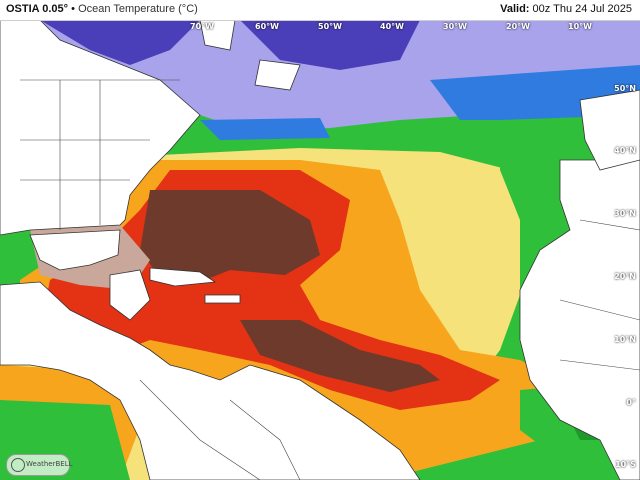 The height and width of the screenshot is (480, 640). What do you see at coordinates (625, 213) in the screenshot?
I see `lat-label-30n: 30°N` at bounding box center [625, 213].